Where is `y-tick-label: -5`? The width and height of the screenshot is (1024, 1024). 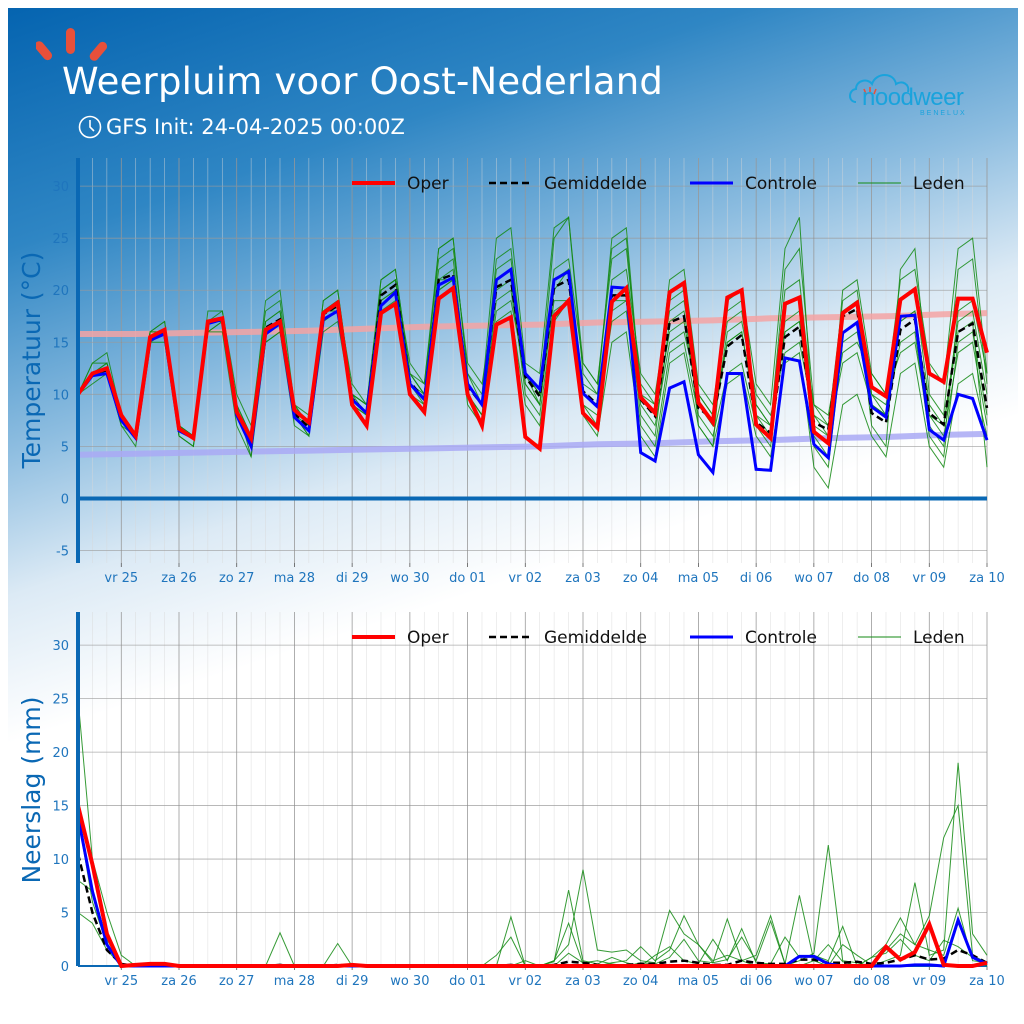
y-tick-label: -5 is located at coordinates (62, 552).